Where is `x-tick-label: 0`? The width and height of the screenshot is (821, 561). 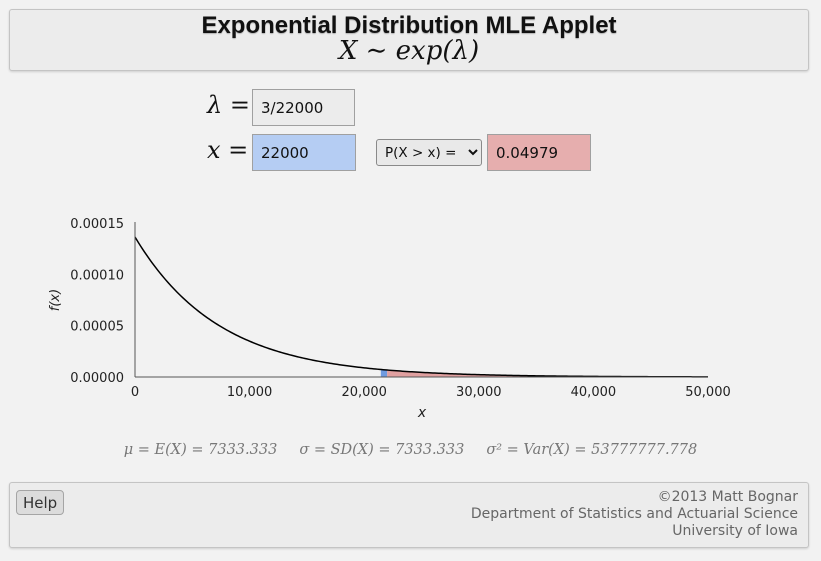 x-tick-label: 0 is located at coordinates (135, 392).